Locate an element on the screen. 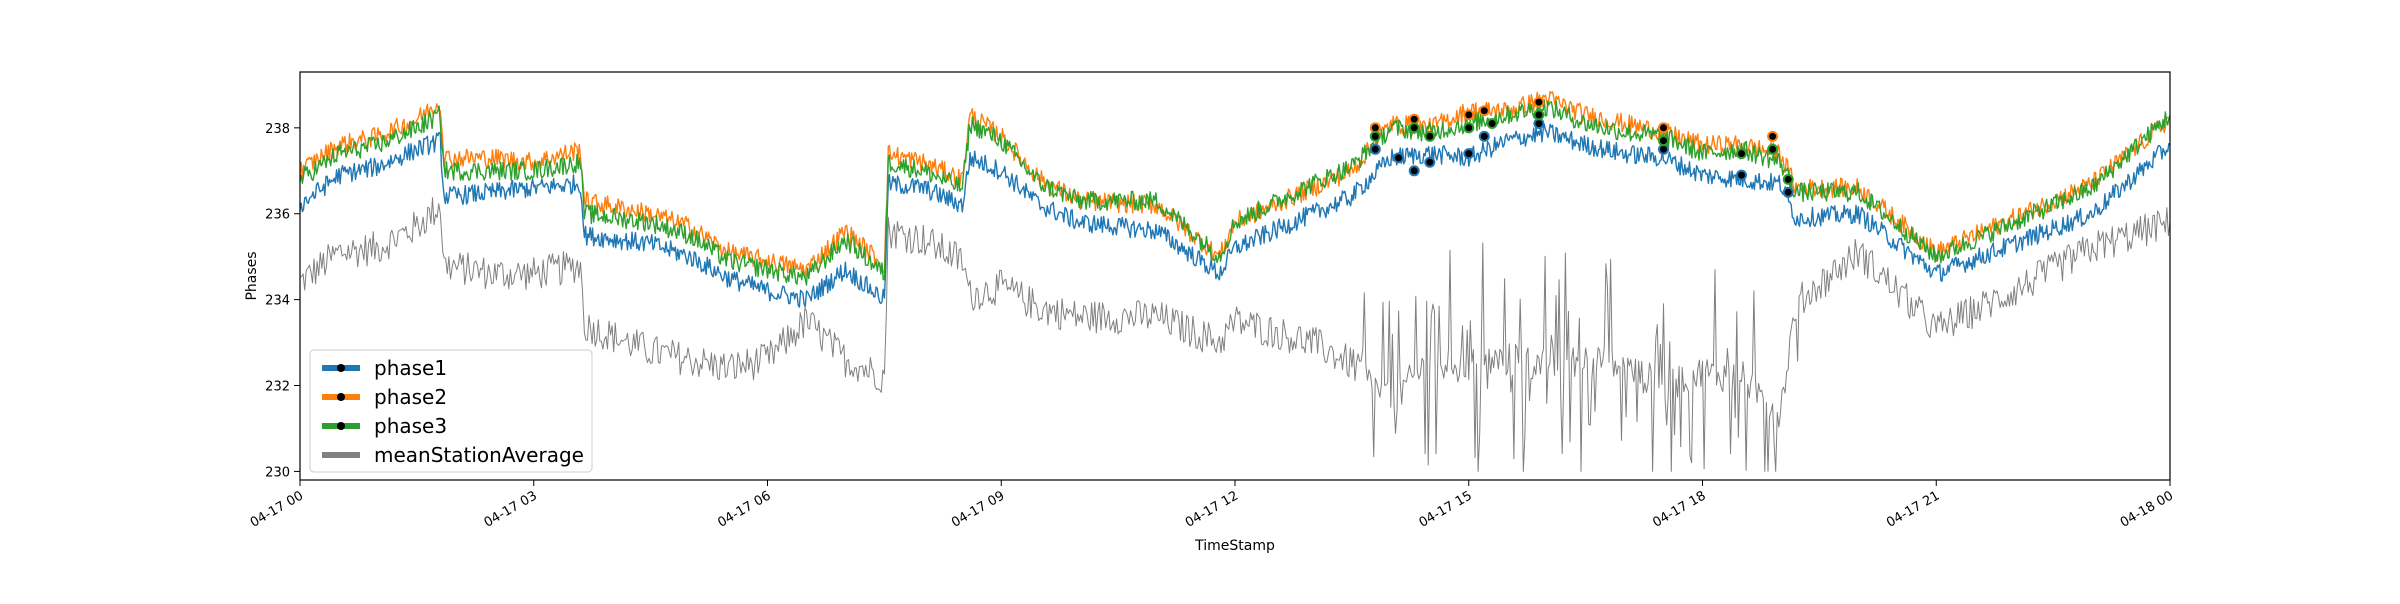 Image resolution: width=2400 pixels, height=604 pixels. y-tick-label: 234 is located at coordinates (277, 301).